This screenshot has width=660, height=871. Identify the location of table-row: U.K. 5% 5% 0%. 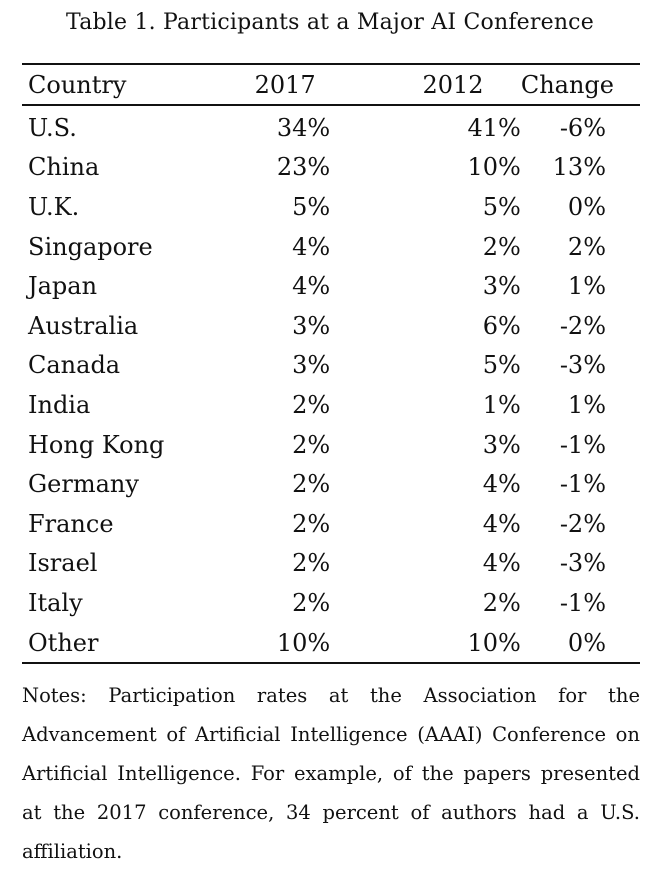
(331, 207).